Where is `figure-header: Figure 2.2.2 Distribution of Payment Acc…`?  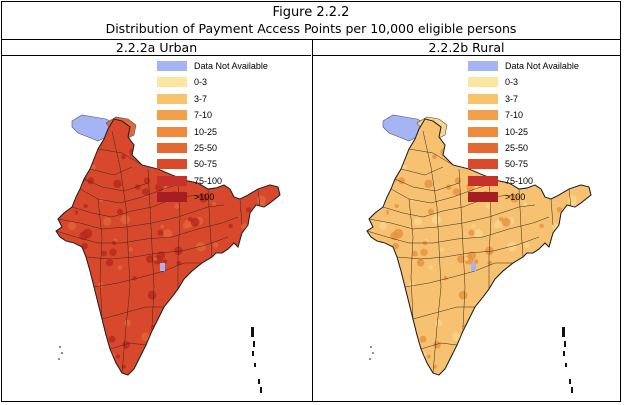
figure-header: Figure 2.2.2 Distribution of Payment Acc… is located at coordinates (311, 21).